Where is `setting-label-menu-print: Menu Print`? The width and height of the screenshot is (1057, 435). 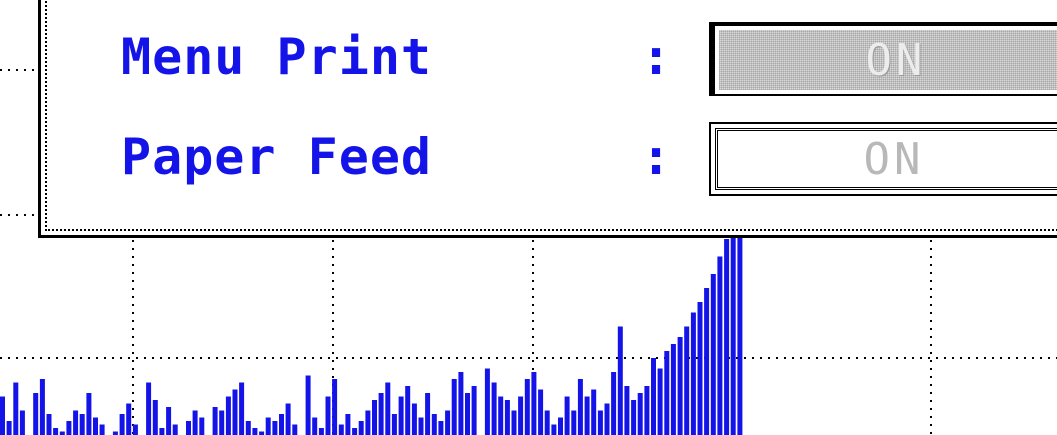 setting-label-menu-print: Menu Print is located at coordinates (277, 57).